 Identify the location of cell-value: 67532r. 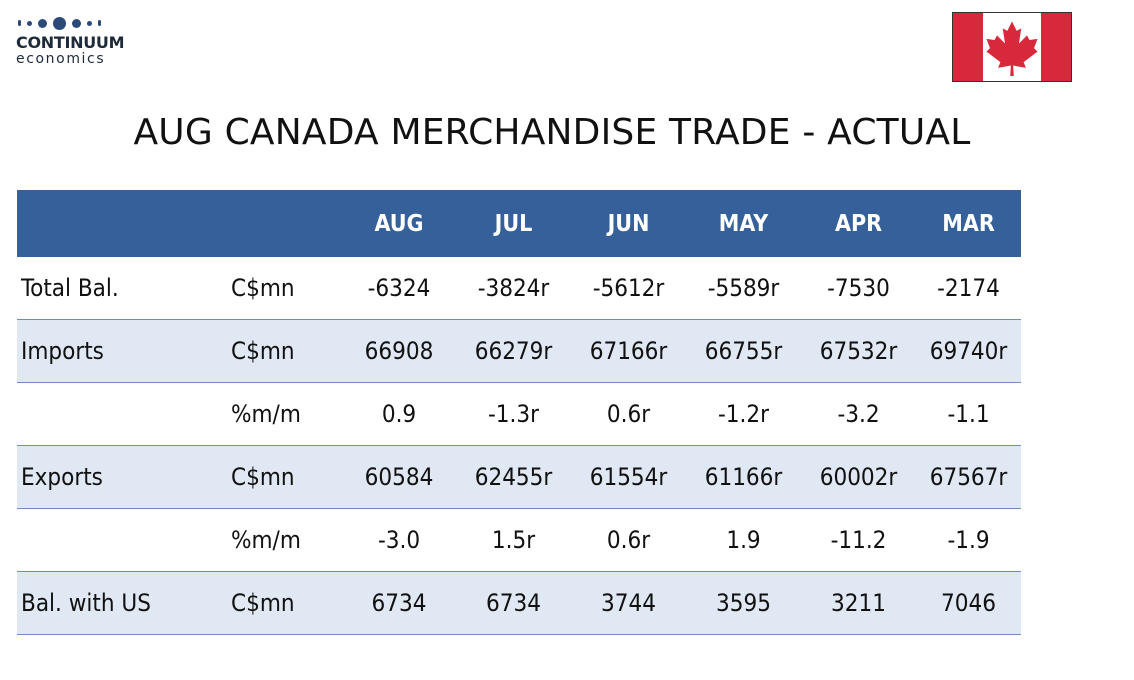
(858, 351).